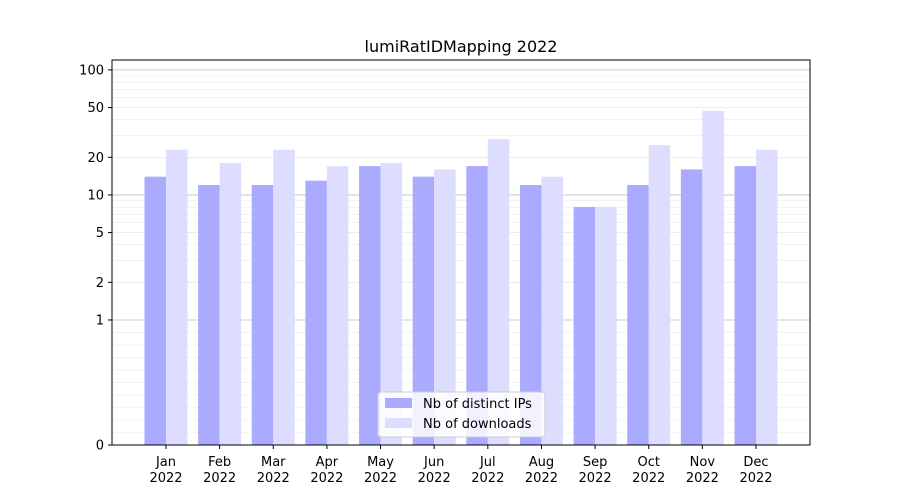  I want to click on x-tick-label-month: Jul, so click(487, 462).